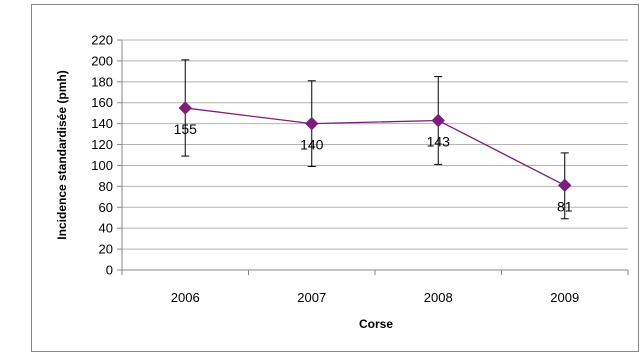  I want to click on y-tick-label: 0, so click(109, 270).